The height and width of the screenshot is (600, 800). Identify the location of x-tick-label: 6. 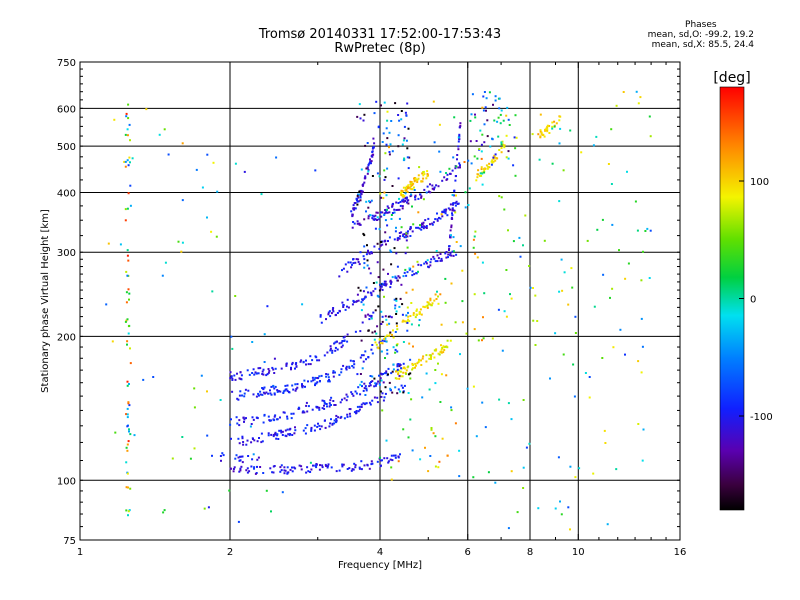
(468, 552).